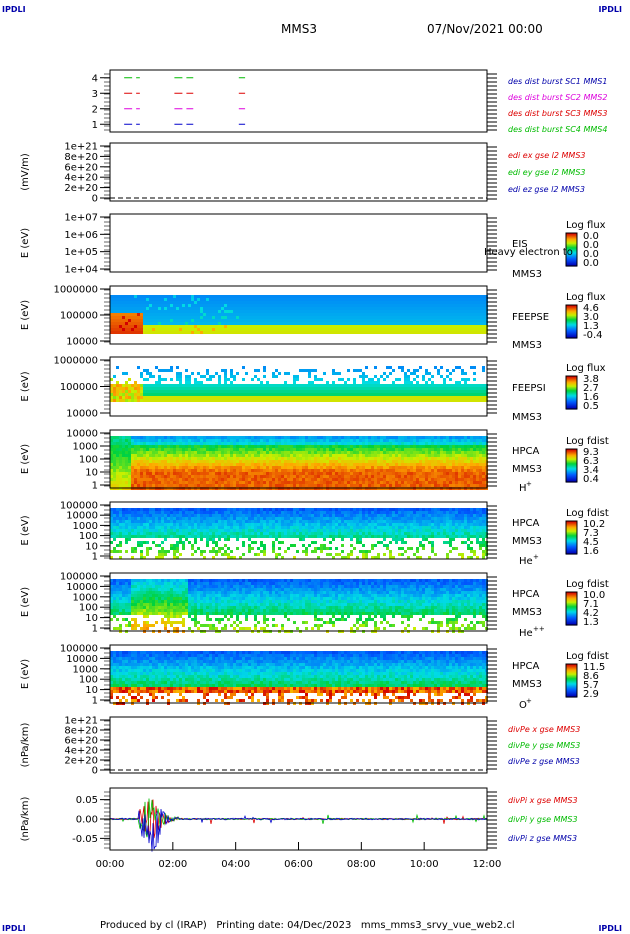  Describe the element at coordinates (81, 167) in the screenshot. I see `panel-1-ytick-label: 6e+20` at that location.